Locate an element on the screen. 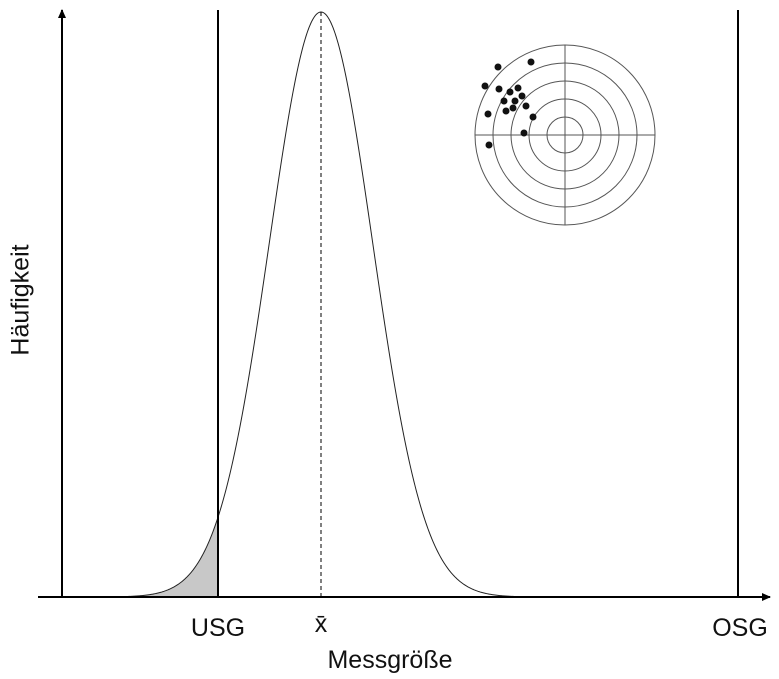  mean-label: x̄ is located at coordinates (321, 624).